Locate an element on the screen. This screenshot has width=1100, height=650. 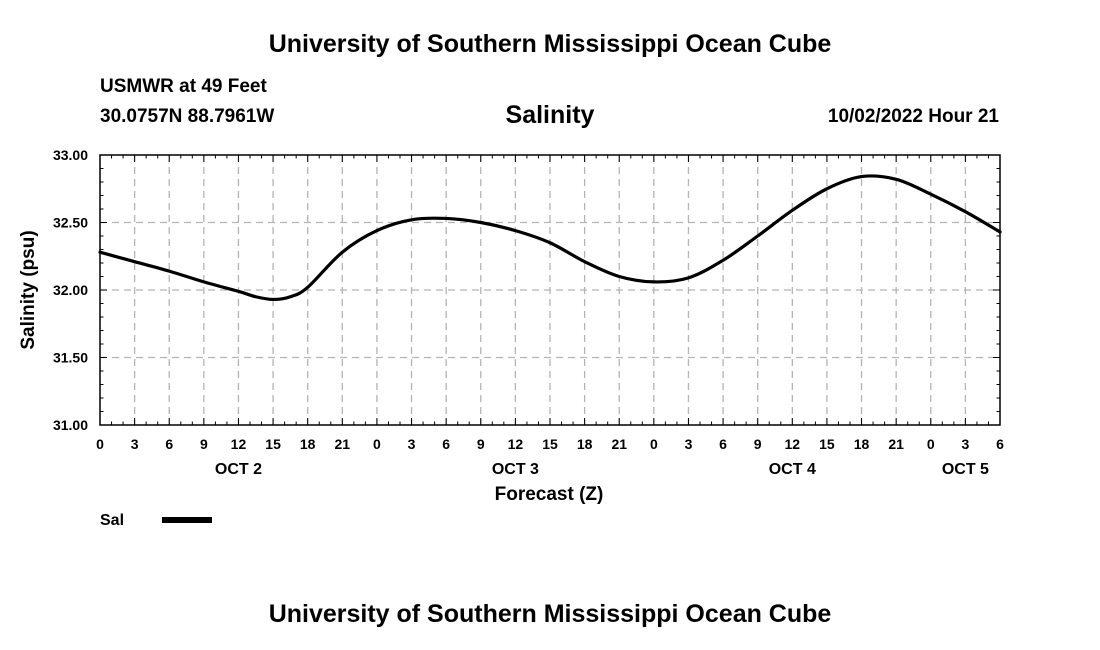
y-tick-label: 32.00 is located at coordinates (70, 290).